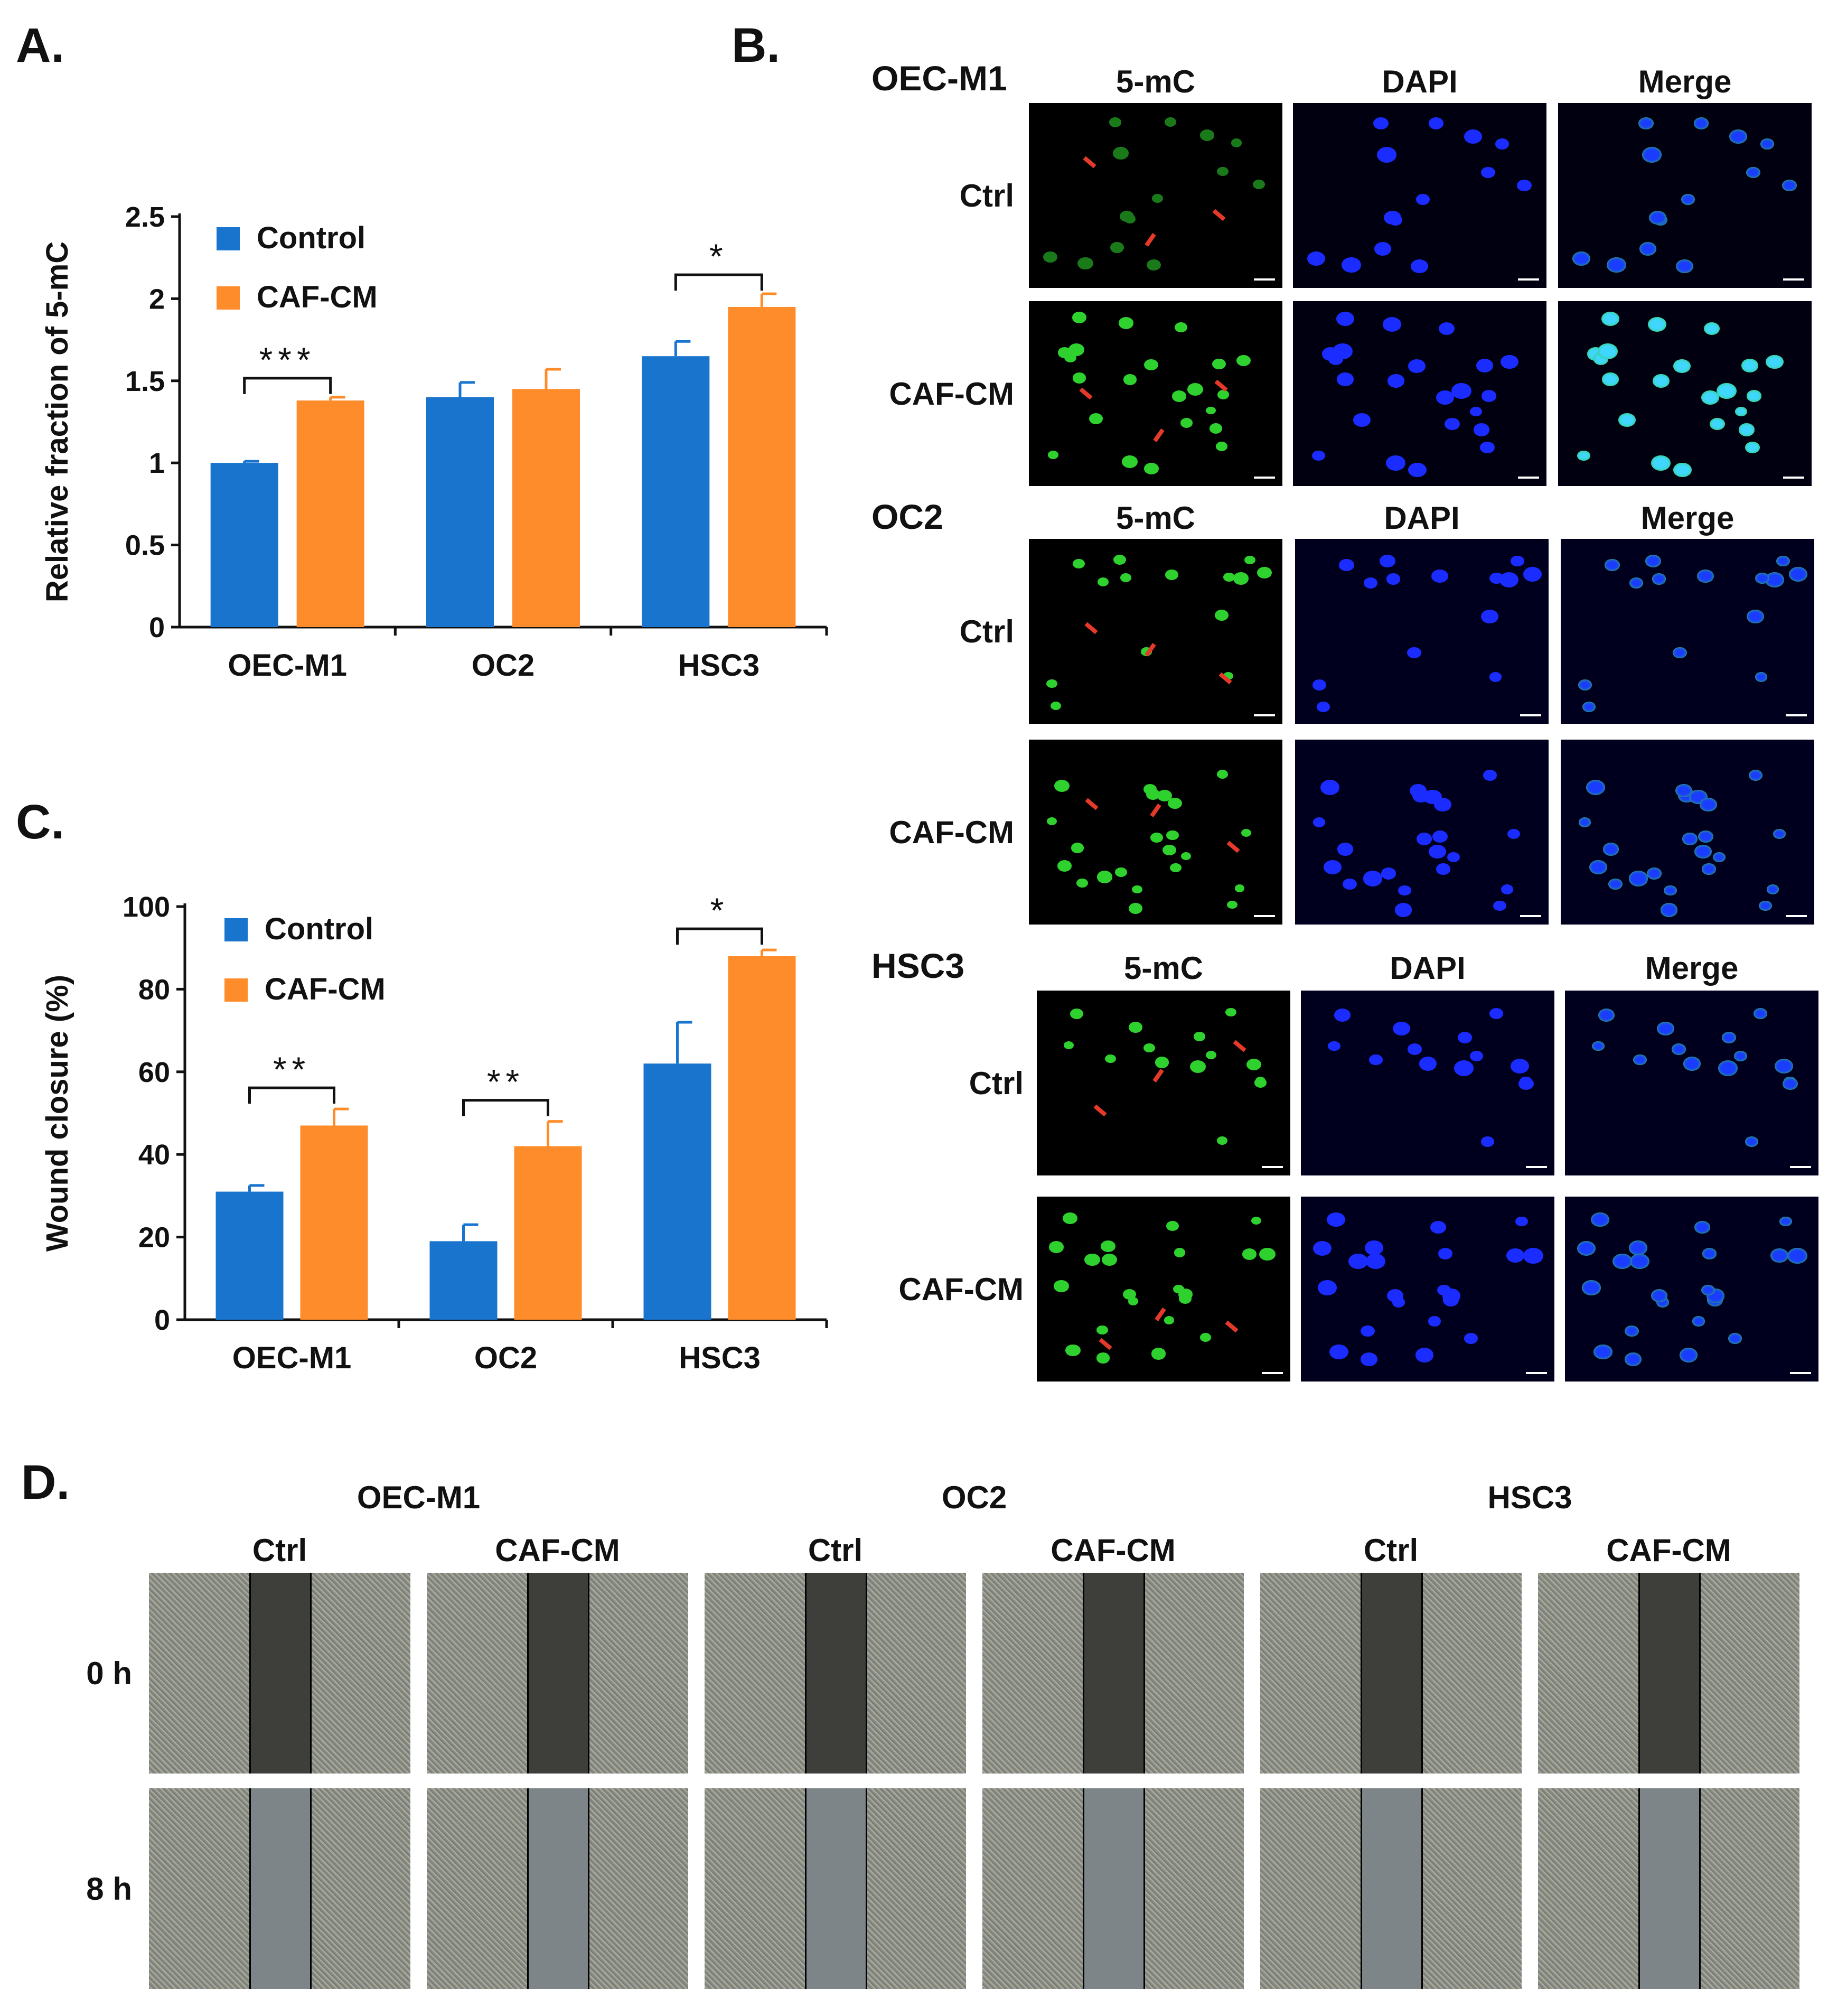 This screenshot has height=2016, width=1847. What do you see at coordinates (244, 545) in the screenshot?
I see `bar-control-oec-m1` at bounding box center [244, 545].